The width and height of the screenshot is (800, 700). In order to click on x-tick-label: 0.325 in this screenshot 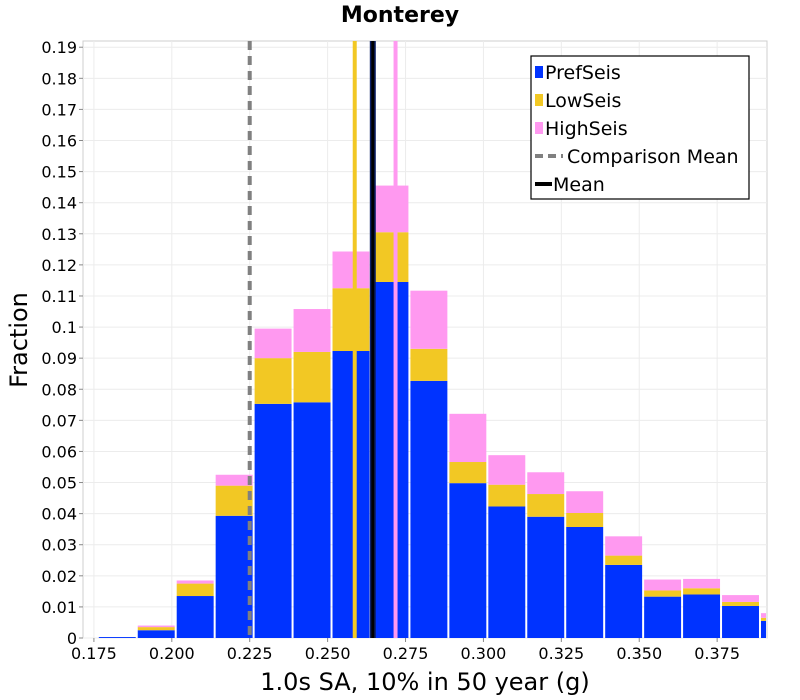, I will do `click(561, 653)`.